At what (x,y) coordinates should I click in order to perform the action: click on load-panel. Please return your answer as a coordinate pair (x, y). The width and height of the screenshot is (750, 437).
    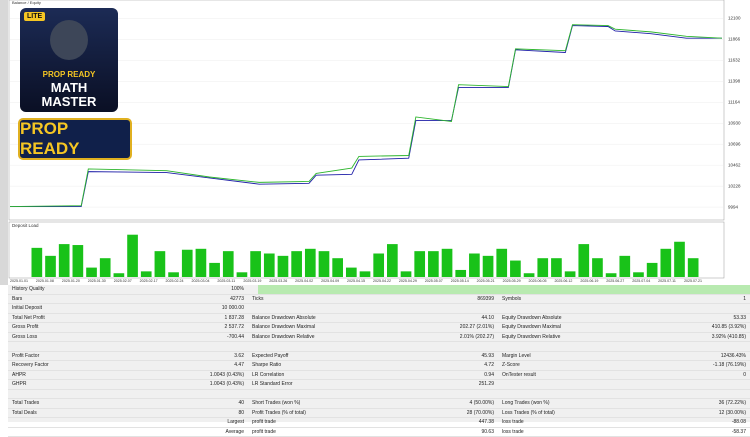
    Looking at the image, I should click on (366, 250).